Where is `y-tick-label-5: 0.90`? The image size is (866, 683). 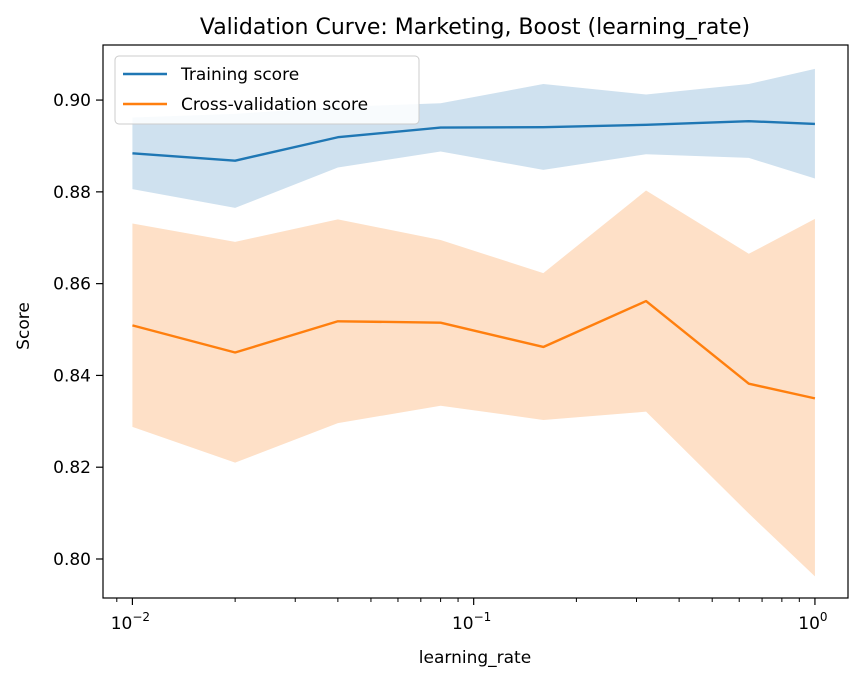
y-tick-label-5: 0.90 is located at coordinates (72, 101).